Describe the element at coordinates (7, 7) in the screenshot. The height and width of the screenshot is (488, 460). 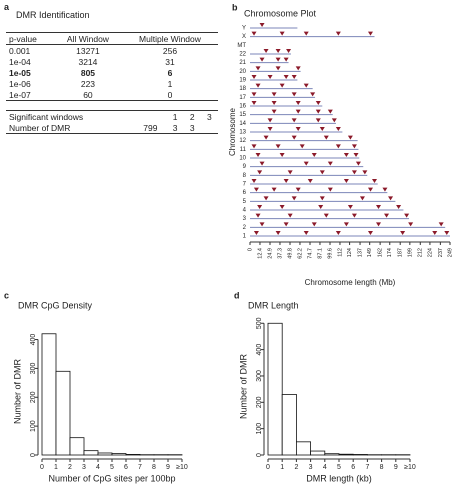
I see `panel-label: a` at that location.